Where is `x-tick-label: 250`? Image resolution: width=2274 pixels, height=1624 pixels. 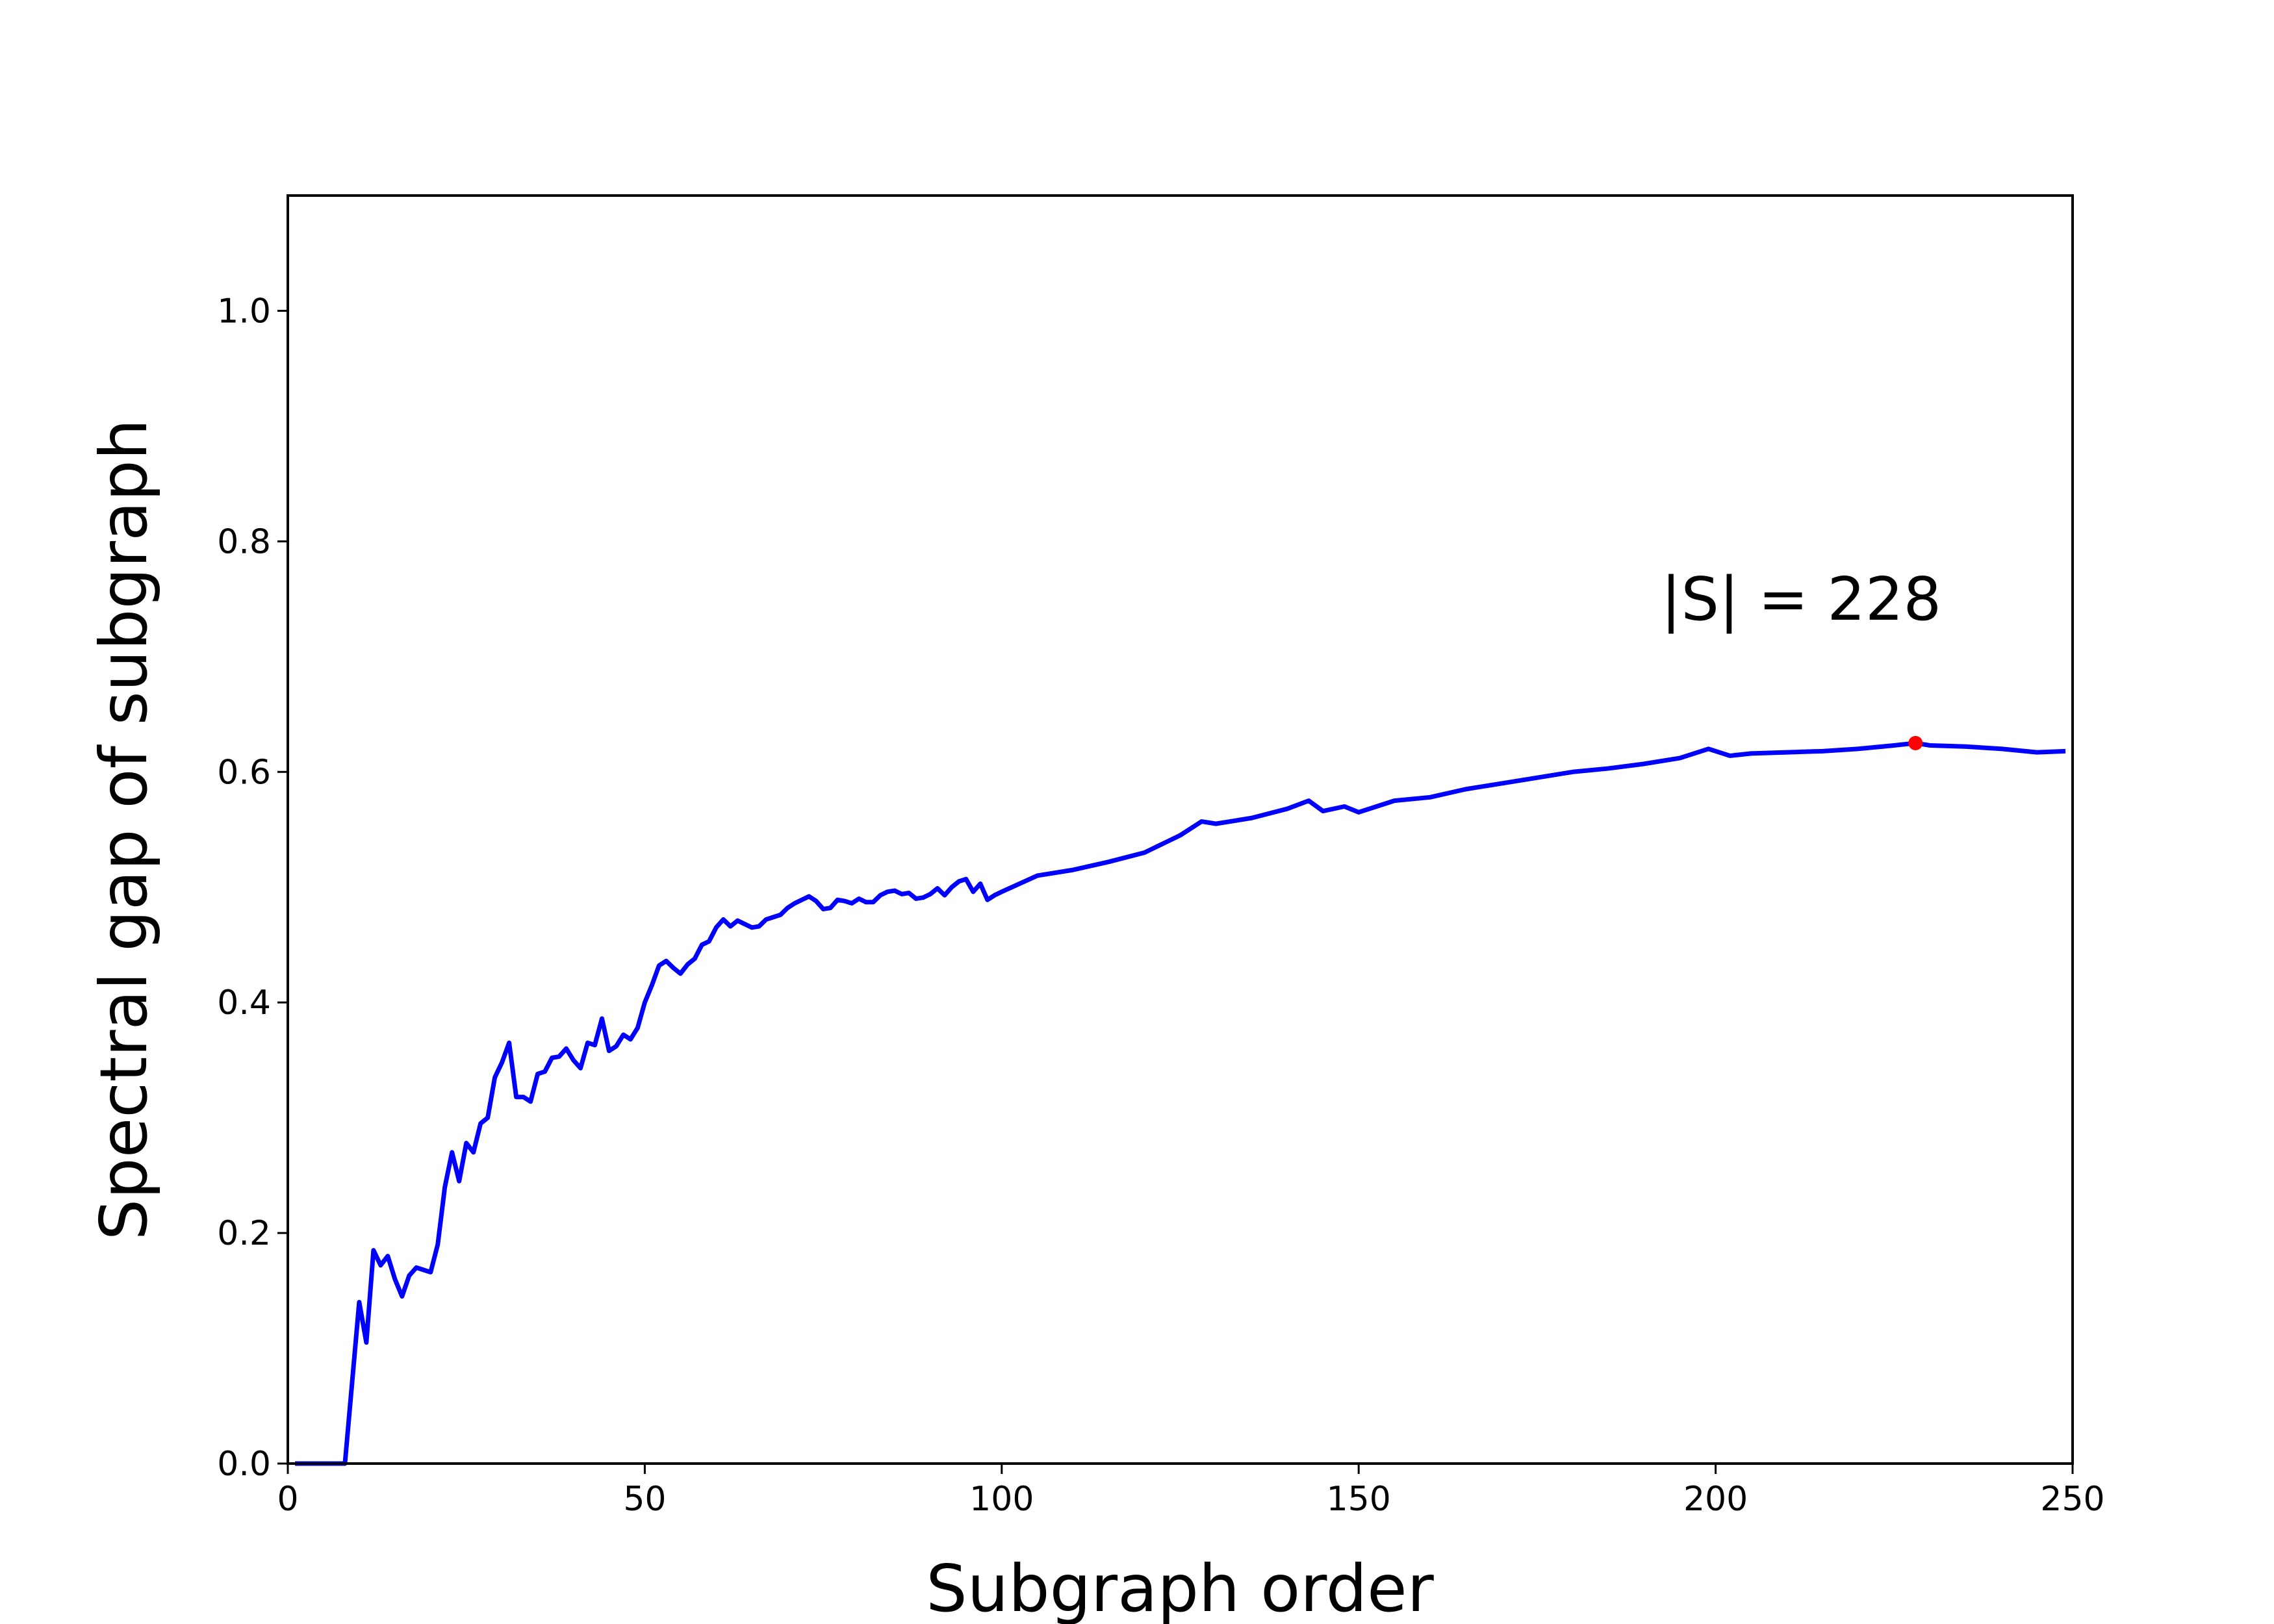
x-tick-label: 250 is located at coordinates (2072, 1499).